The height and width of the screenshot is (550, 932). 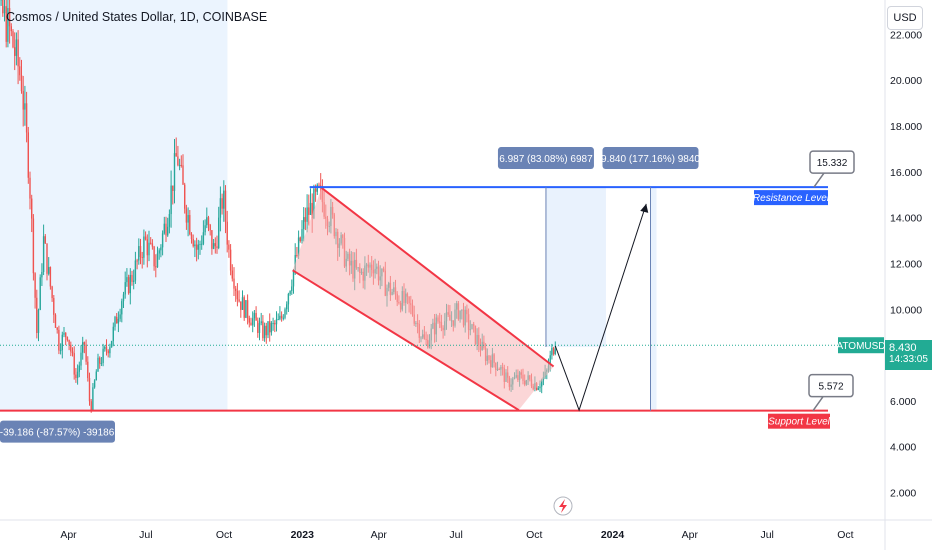 What do you see at coordinates (908, 359) in the screenshot?
I see `countdown-timer: 14:33:05` at bounding box center [908, 359].